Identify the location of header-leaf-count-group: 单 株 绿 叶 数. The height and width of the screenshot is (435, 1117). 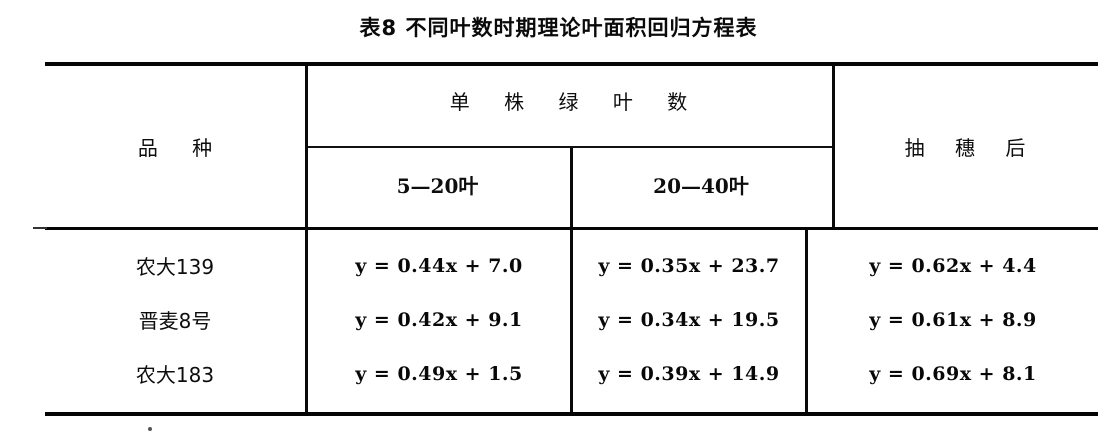
(575, 102).